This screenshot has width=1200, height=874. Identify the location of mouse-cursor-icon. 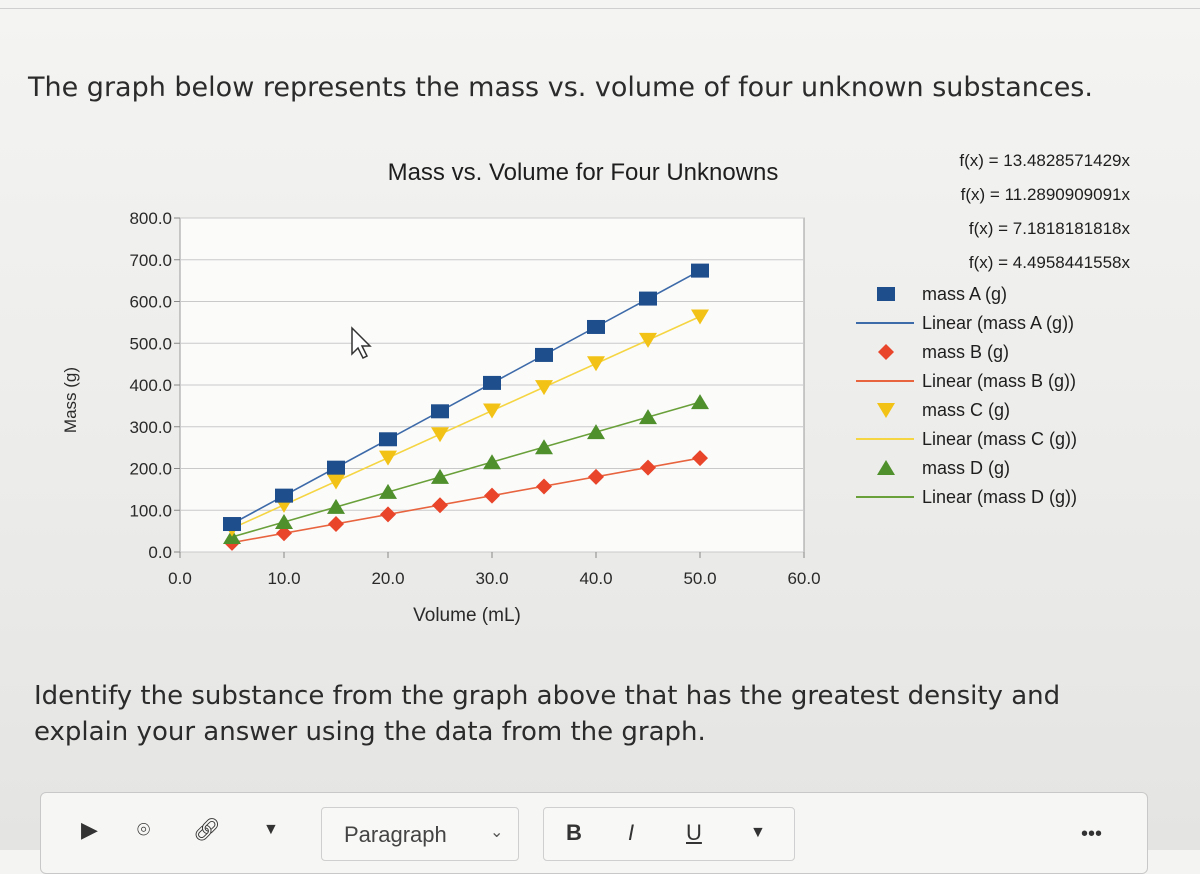
(361, 343).